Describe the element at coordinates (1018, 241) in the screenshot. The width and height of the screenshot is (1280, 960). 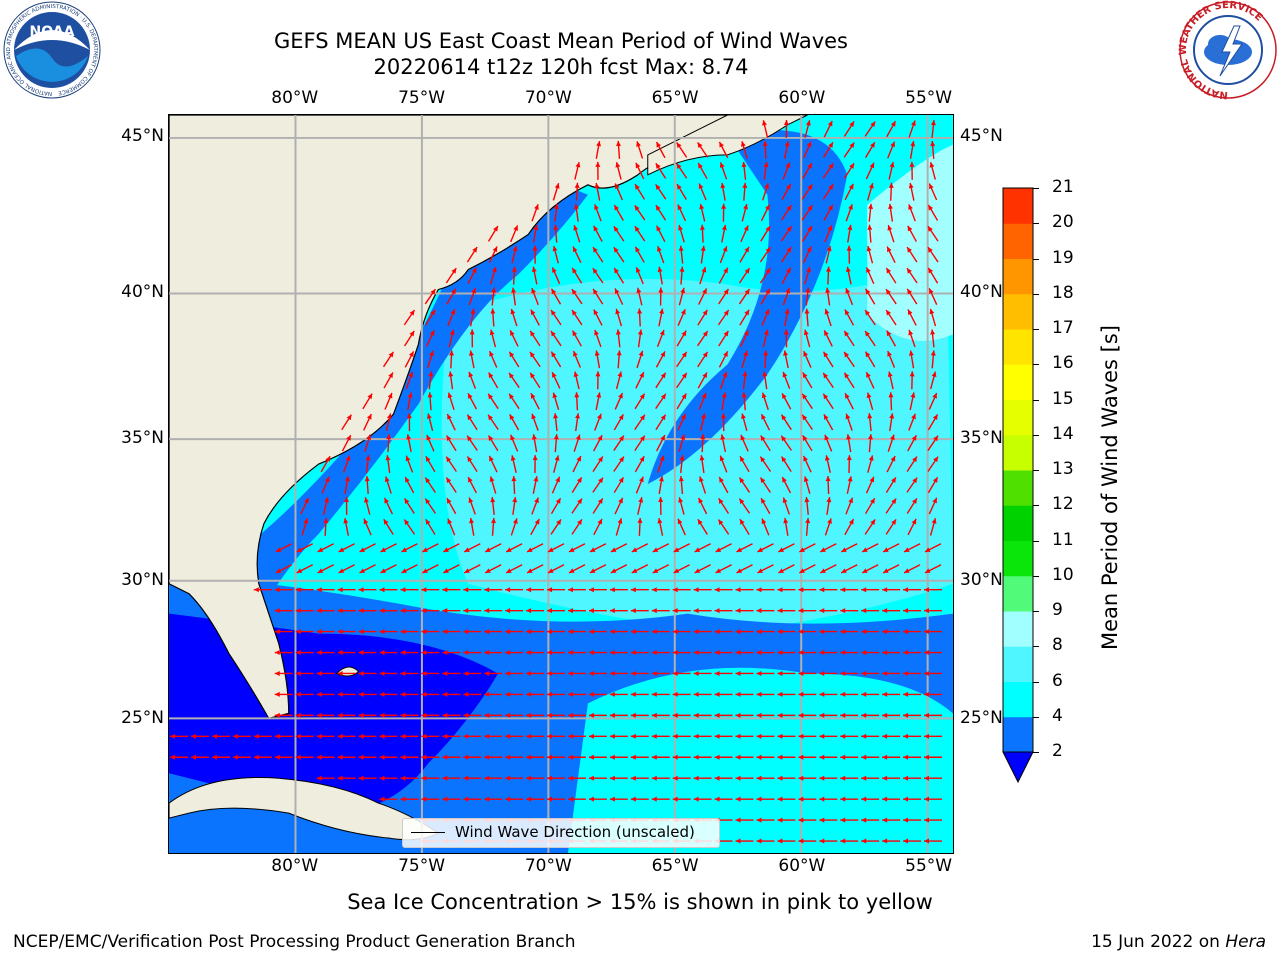
I see `colorbar-segment` at that location.